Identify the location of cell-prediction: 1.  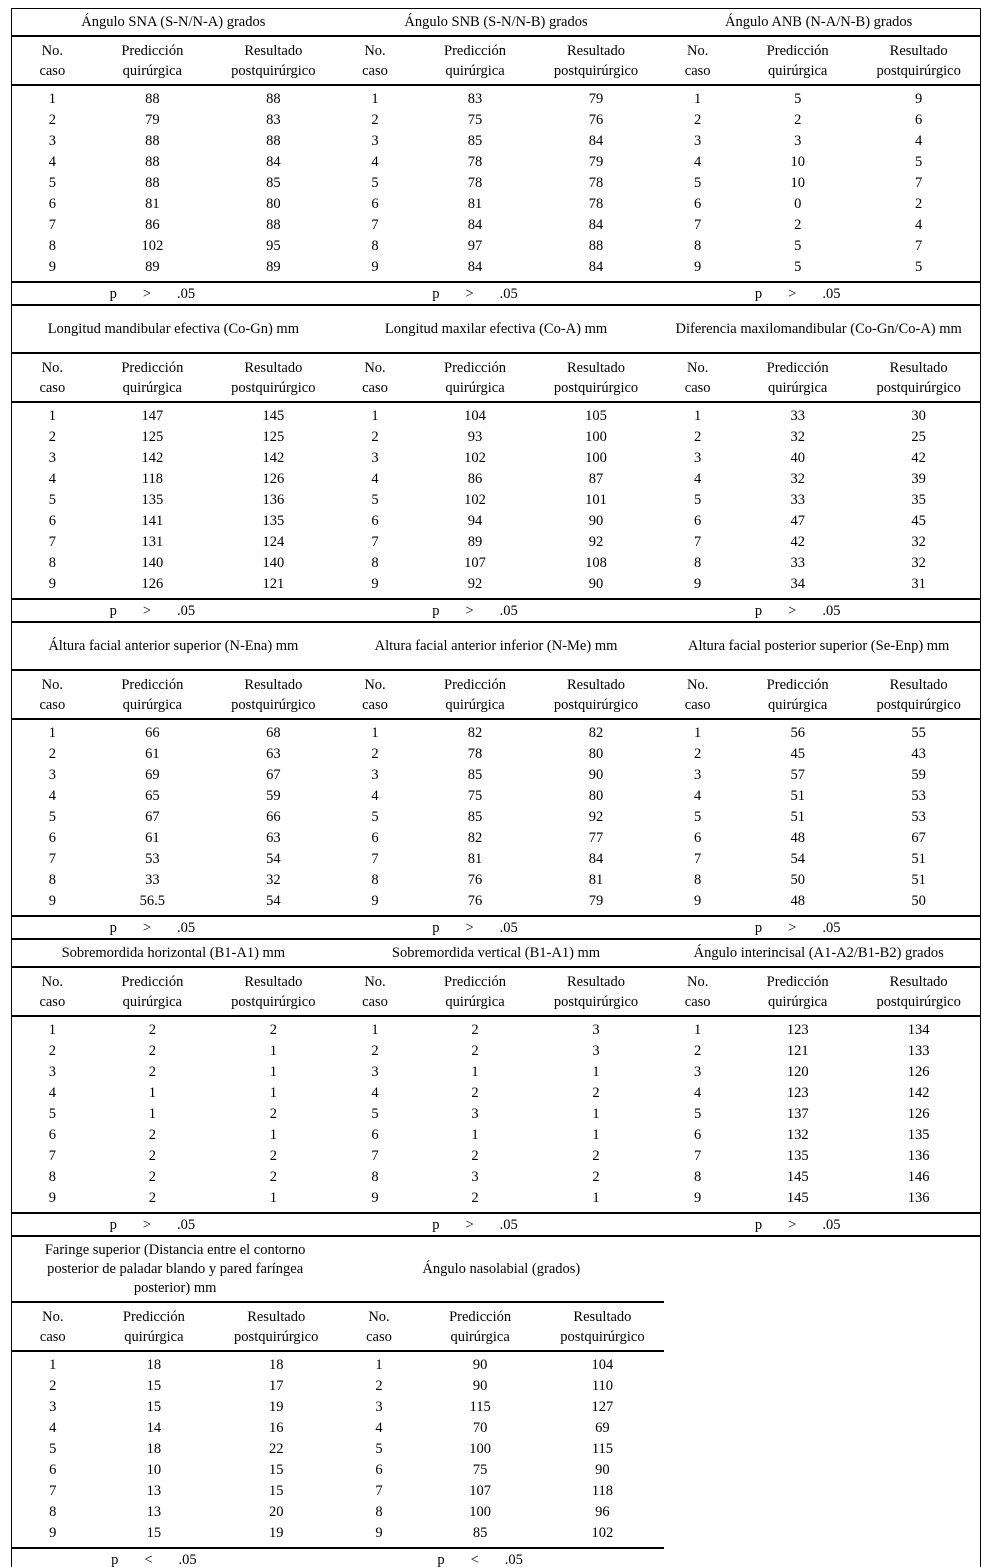
(475, 1072).